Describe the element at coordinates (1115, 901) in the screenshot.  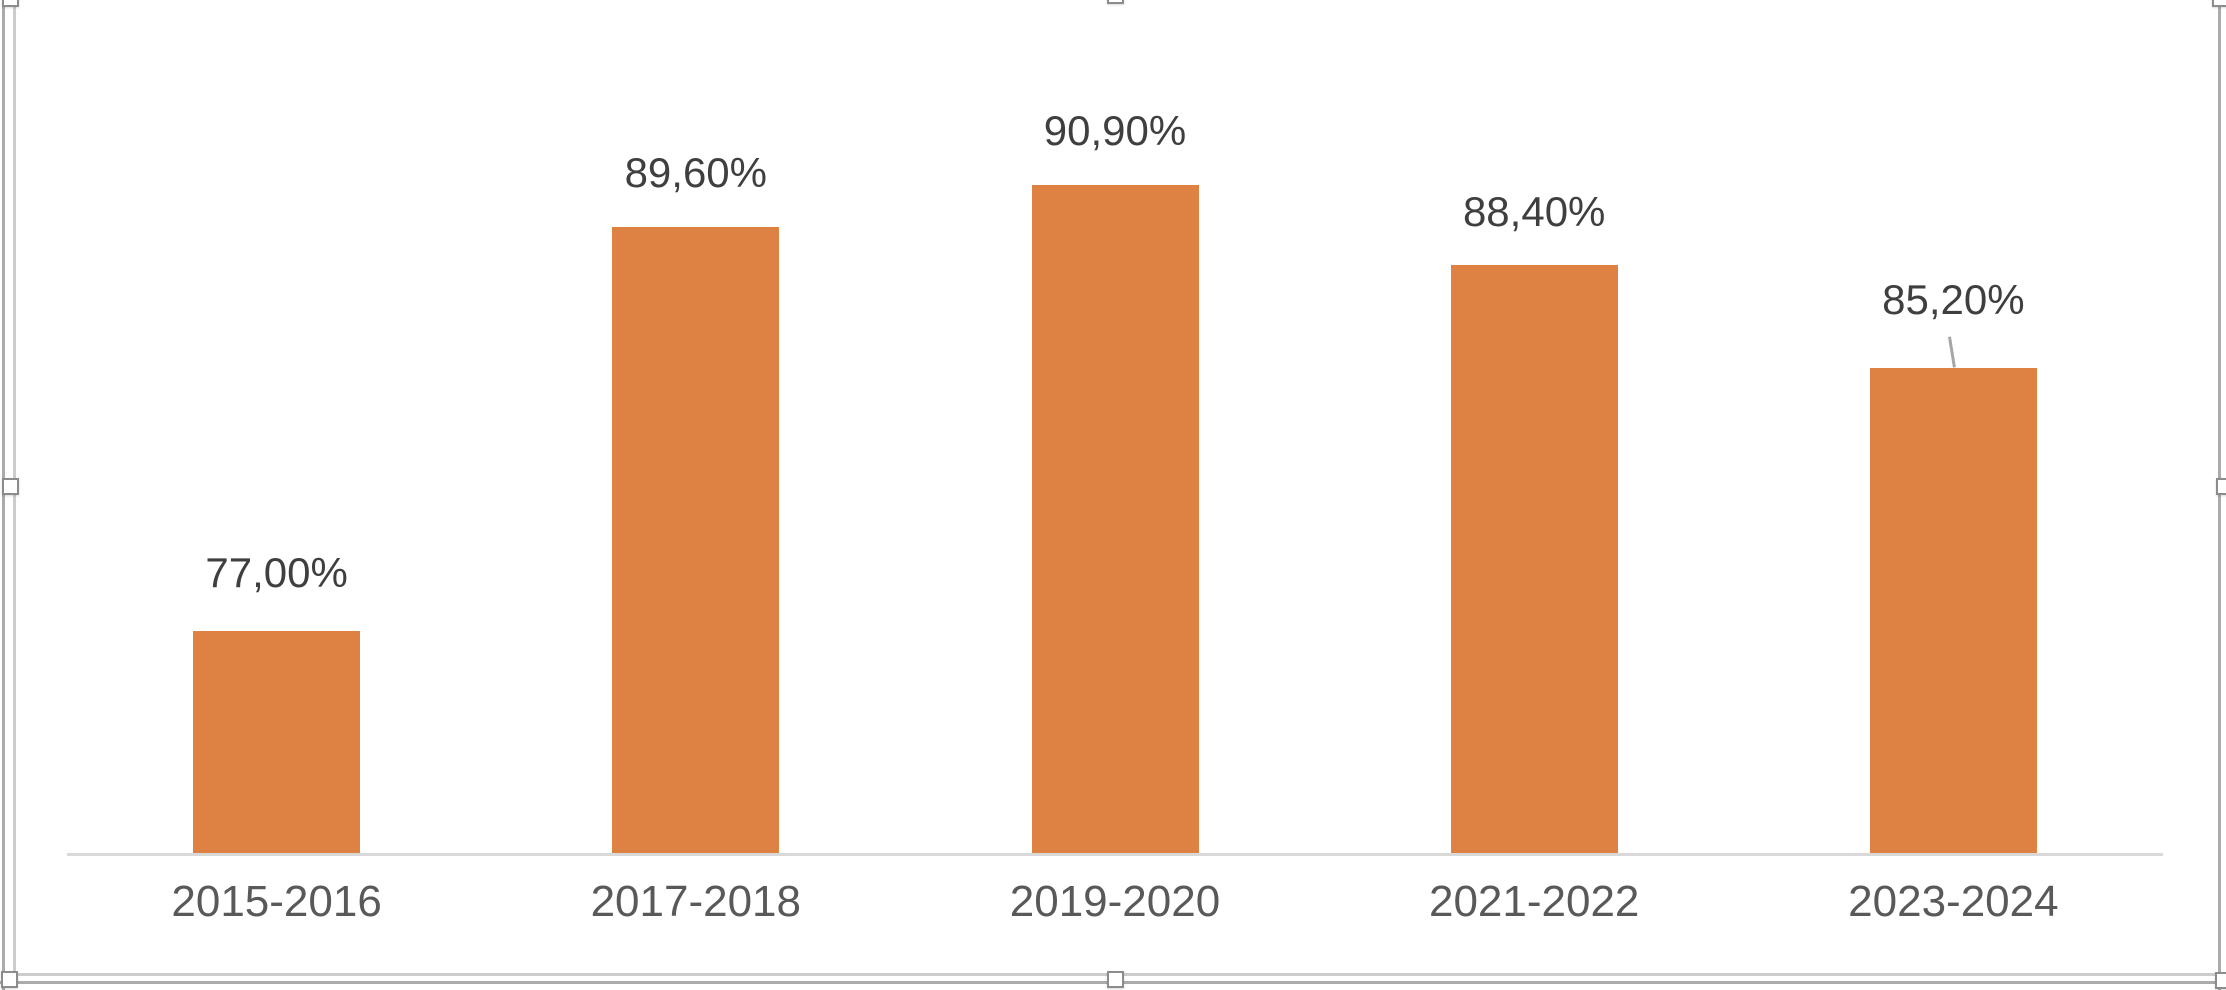
I see `category-label-2019-2020: 2019-2020` at that location.